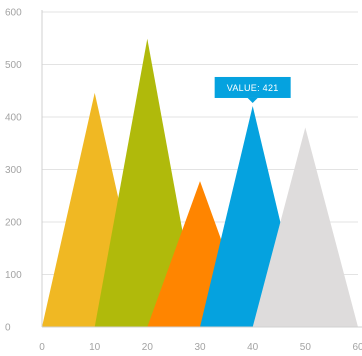  I want to click on x-tick-label: 50, so click(306, 347).